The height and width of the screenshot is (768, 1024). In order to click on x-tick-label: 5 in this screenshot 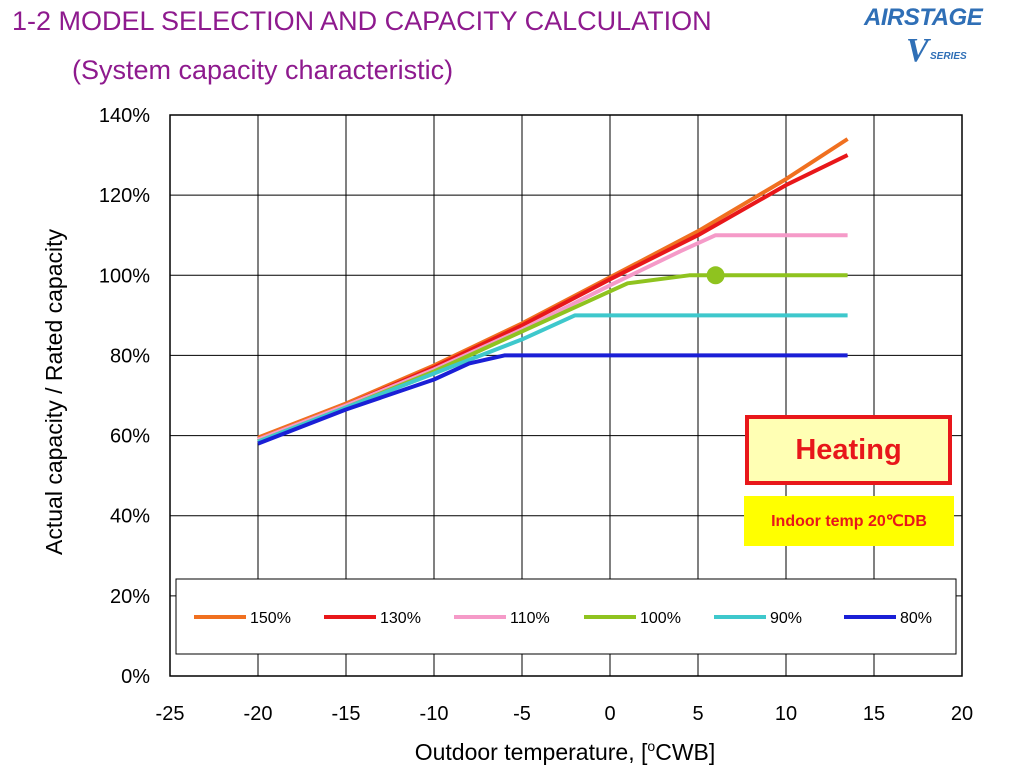, I will do `click(697, 714)`.